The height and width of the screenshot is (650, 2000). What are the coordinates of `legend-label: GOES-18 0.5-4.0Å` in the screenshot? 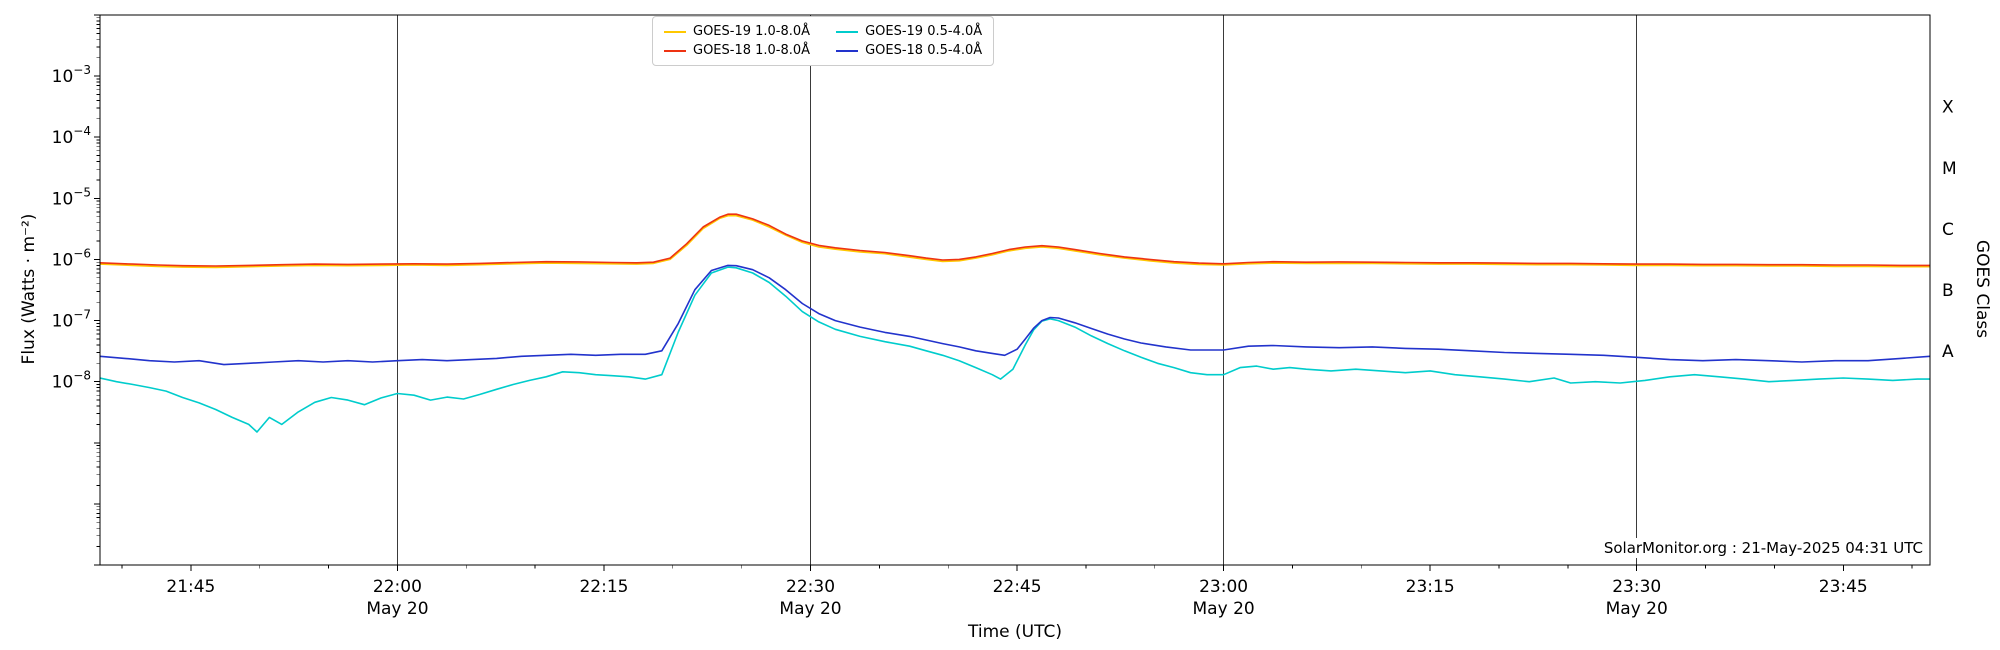 It's located at (924, 50).